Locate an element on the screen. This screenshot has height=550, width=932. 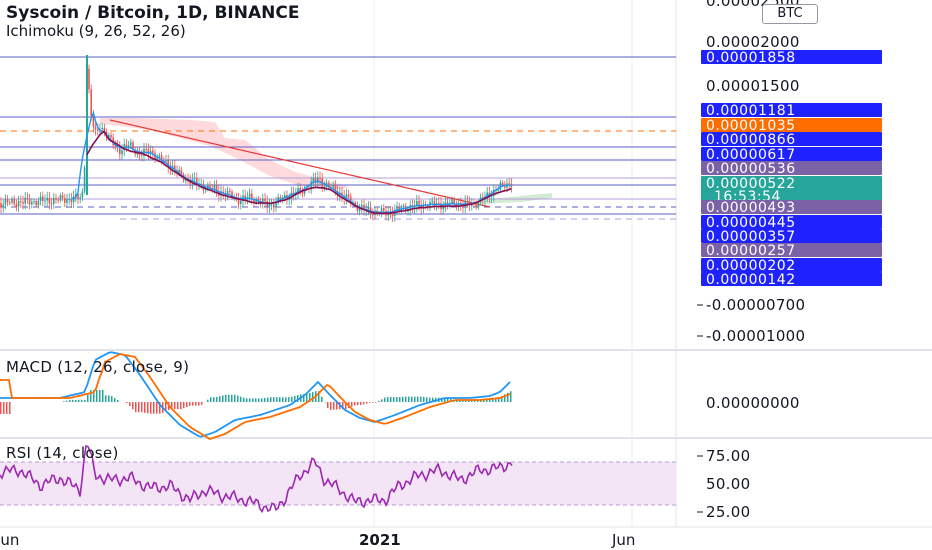
macd-line is located at coordinates (255, 394).